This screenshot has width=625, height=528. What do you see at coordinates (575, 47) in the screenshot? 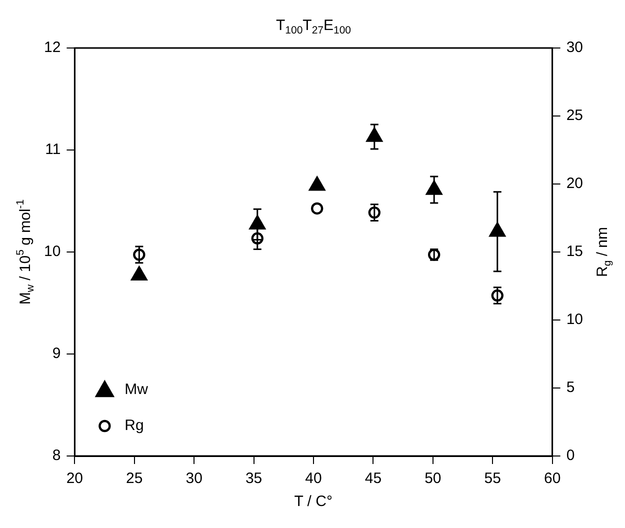
I see `y2-tick-label: 30` at bounding box center [575, 47].